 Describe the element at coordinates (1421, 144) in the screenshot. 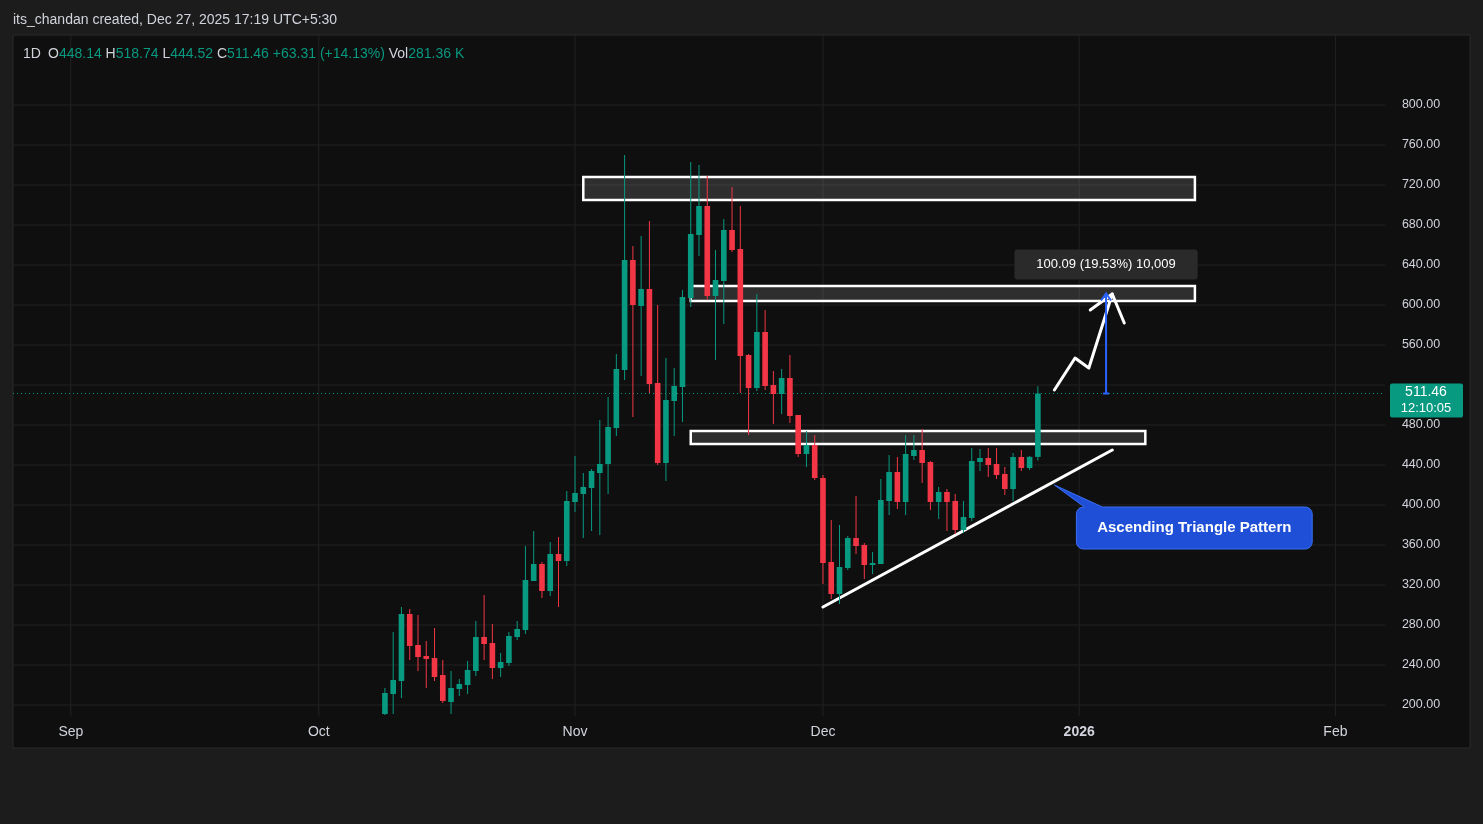

I see `y-tick-label: 760.00` at that location.